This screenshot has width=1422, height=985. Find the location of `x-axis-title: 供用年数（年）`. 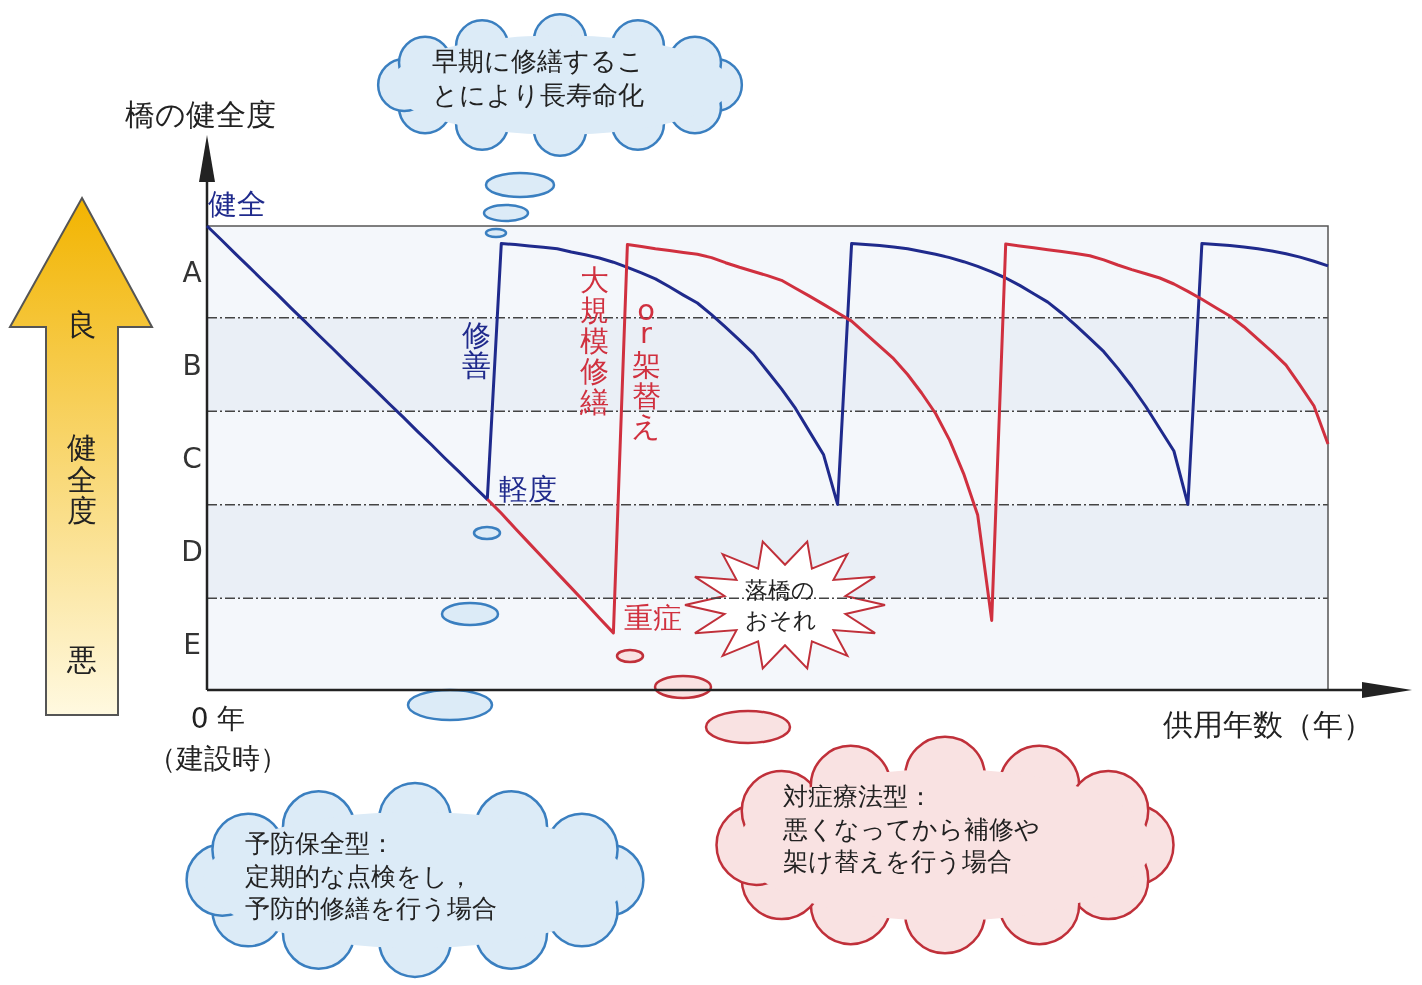

x-axis-title: 供用年数（年） is located at coordinates (1268, 724).